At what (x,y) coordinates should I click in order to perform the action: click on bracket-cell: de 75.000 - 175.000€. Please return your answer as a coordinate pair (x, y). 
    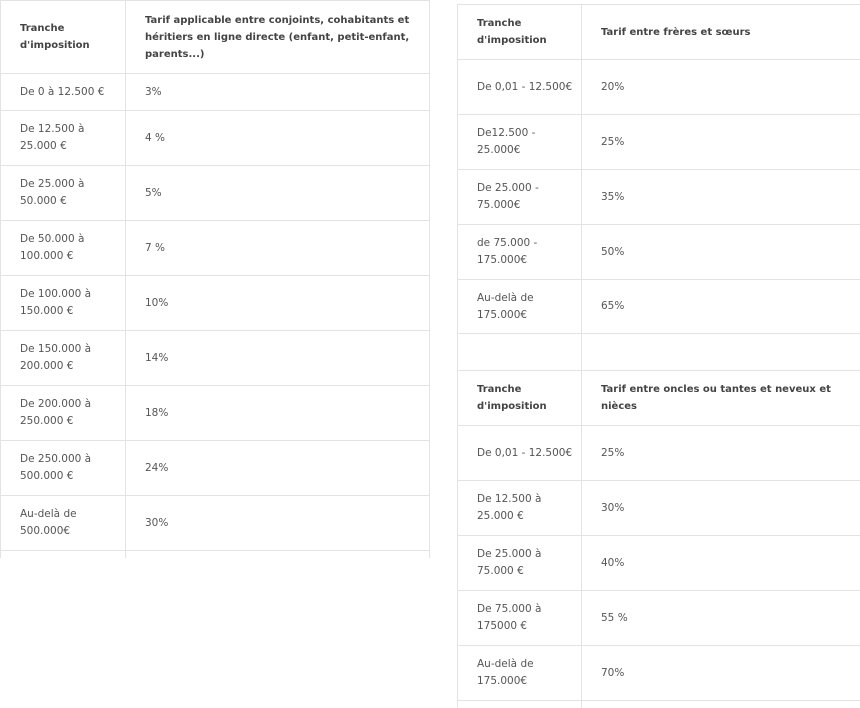
    Looking at the image, I should click on (520, 252).